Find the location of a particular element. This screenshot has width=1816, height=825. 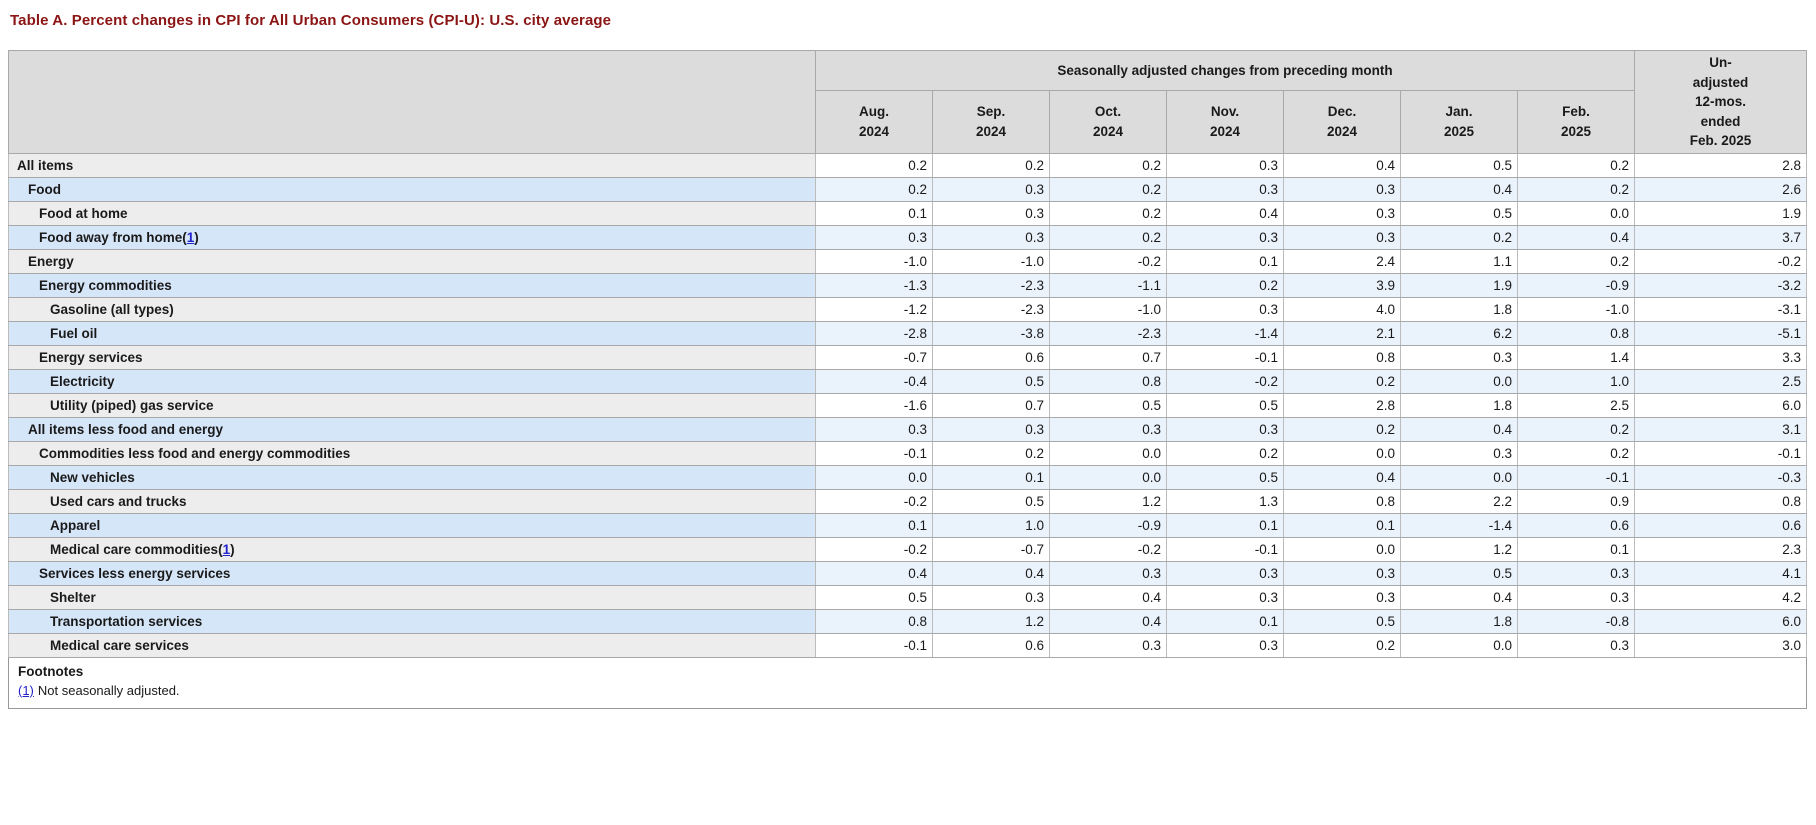

footnote-1-link: (1) is located at coordinates (26, 690).